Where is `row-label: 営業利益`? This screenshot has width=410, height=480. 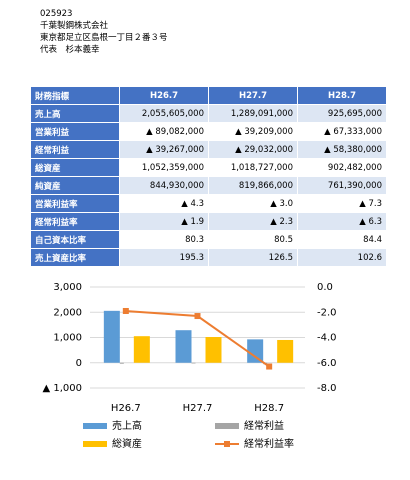 row-label: 営業利益 is located at coordinates (75, 131).